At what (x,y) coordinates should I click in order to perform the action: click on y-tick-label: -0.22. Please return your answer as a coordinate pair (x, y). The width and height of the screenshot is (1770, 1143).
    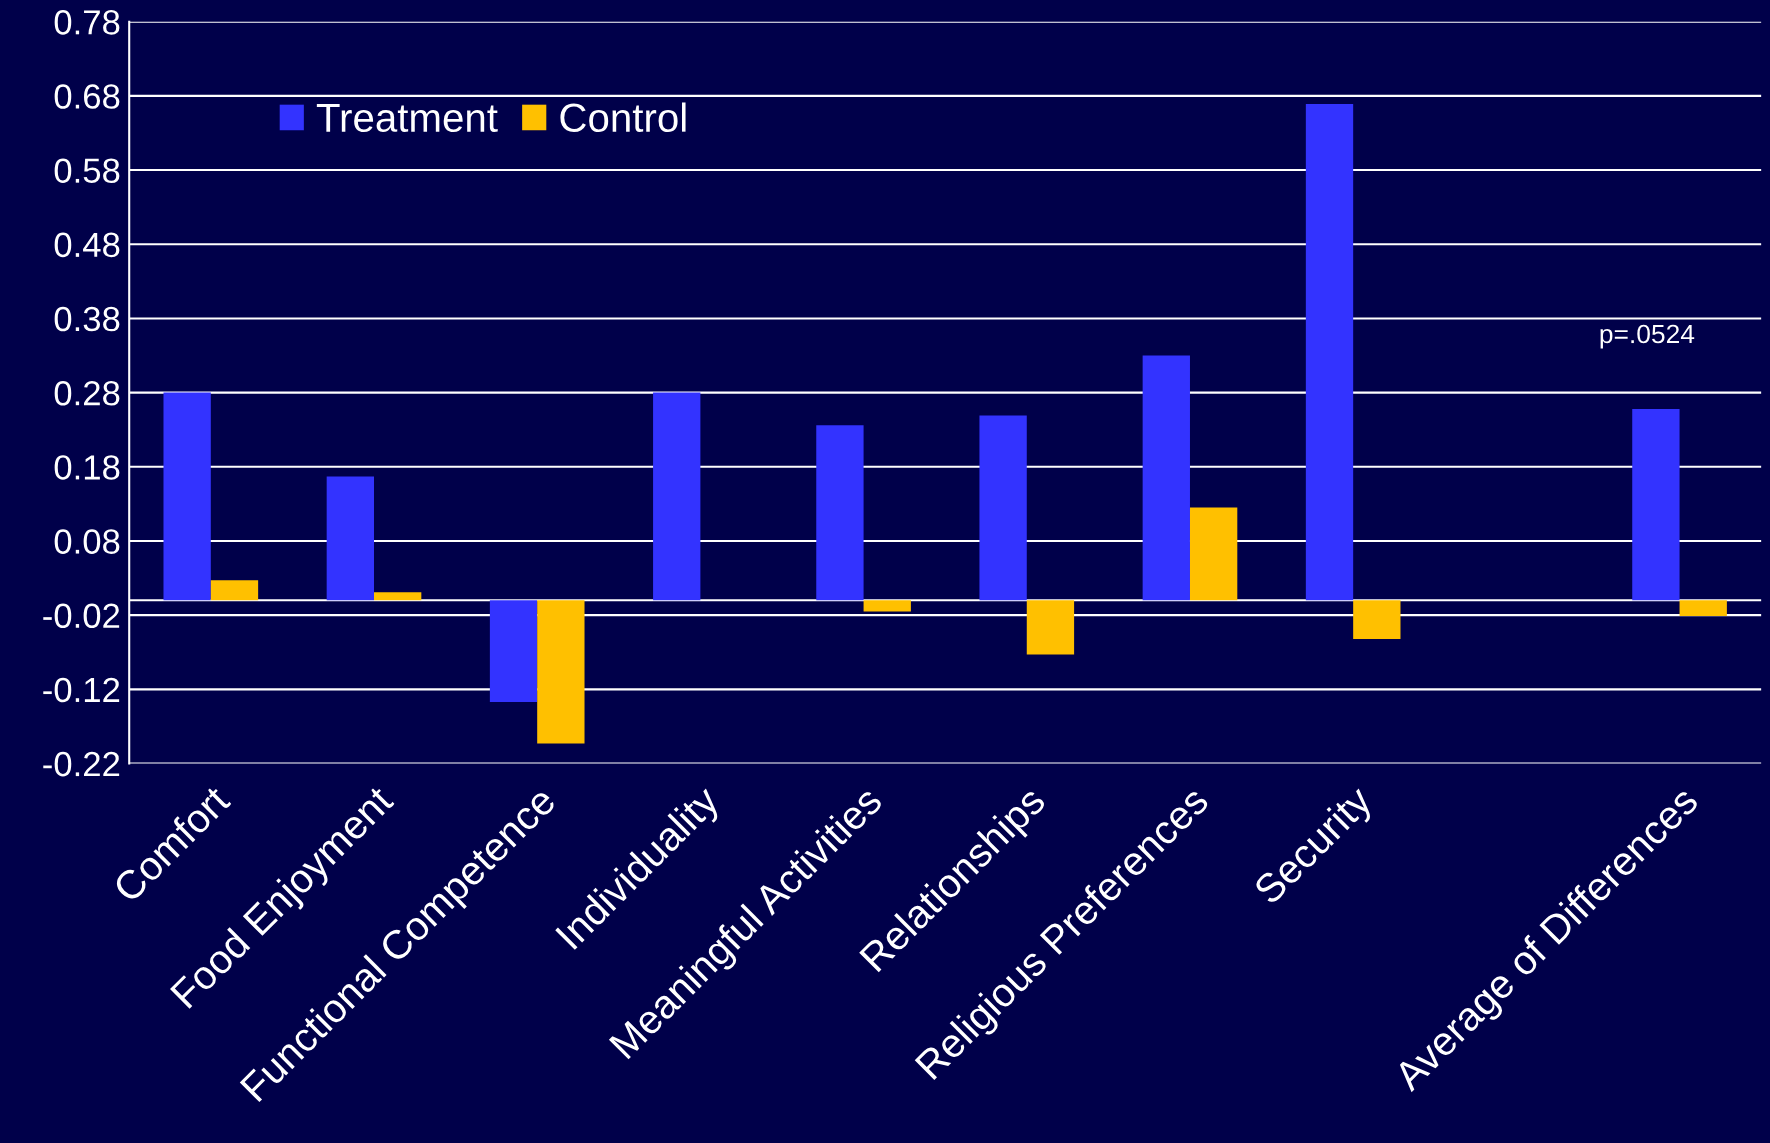
    Looking at the image, I should click on (81, 764).